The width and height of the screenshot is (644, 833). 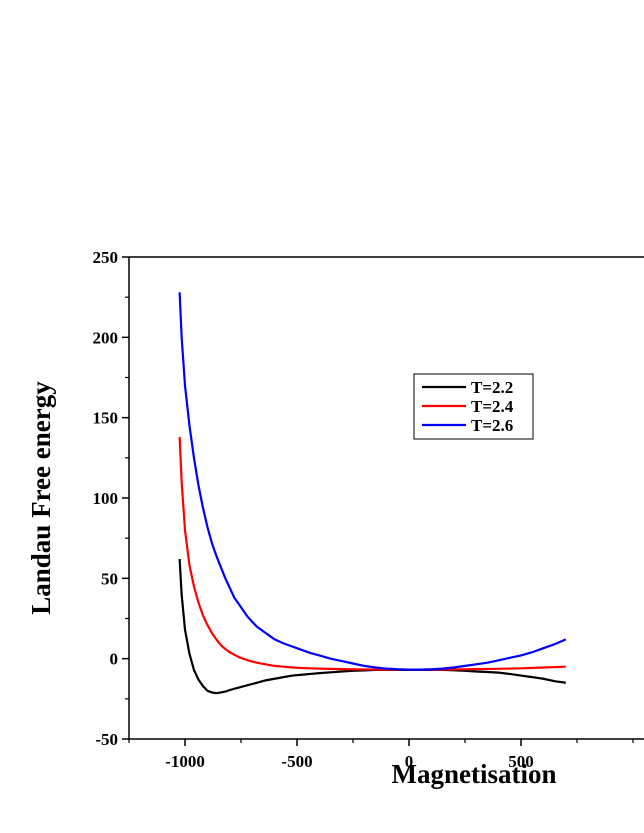 What do you see at coordinates (521, 761) in the screenshot?
I see `x-tick-label: 500` at bounding box center [521, 761].